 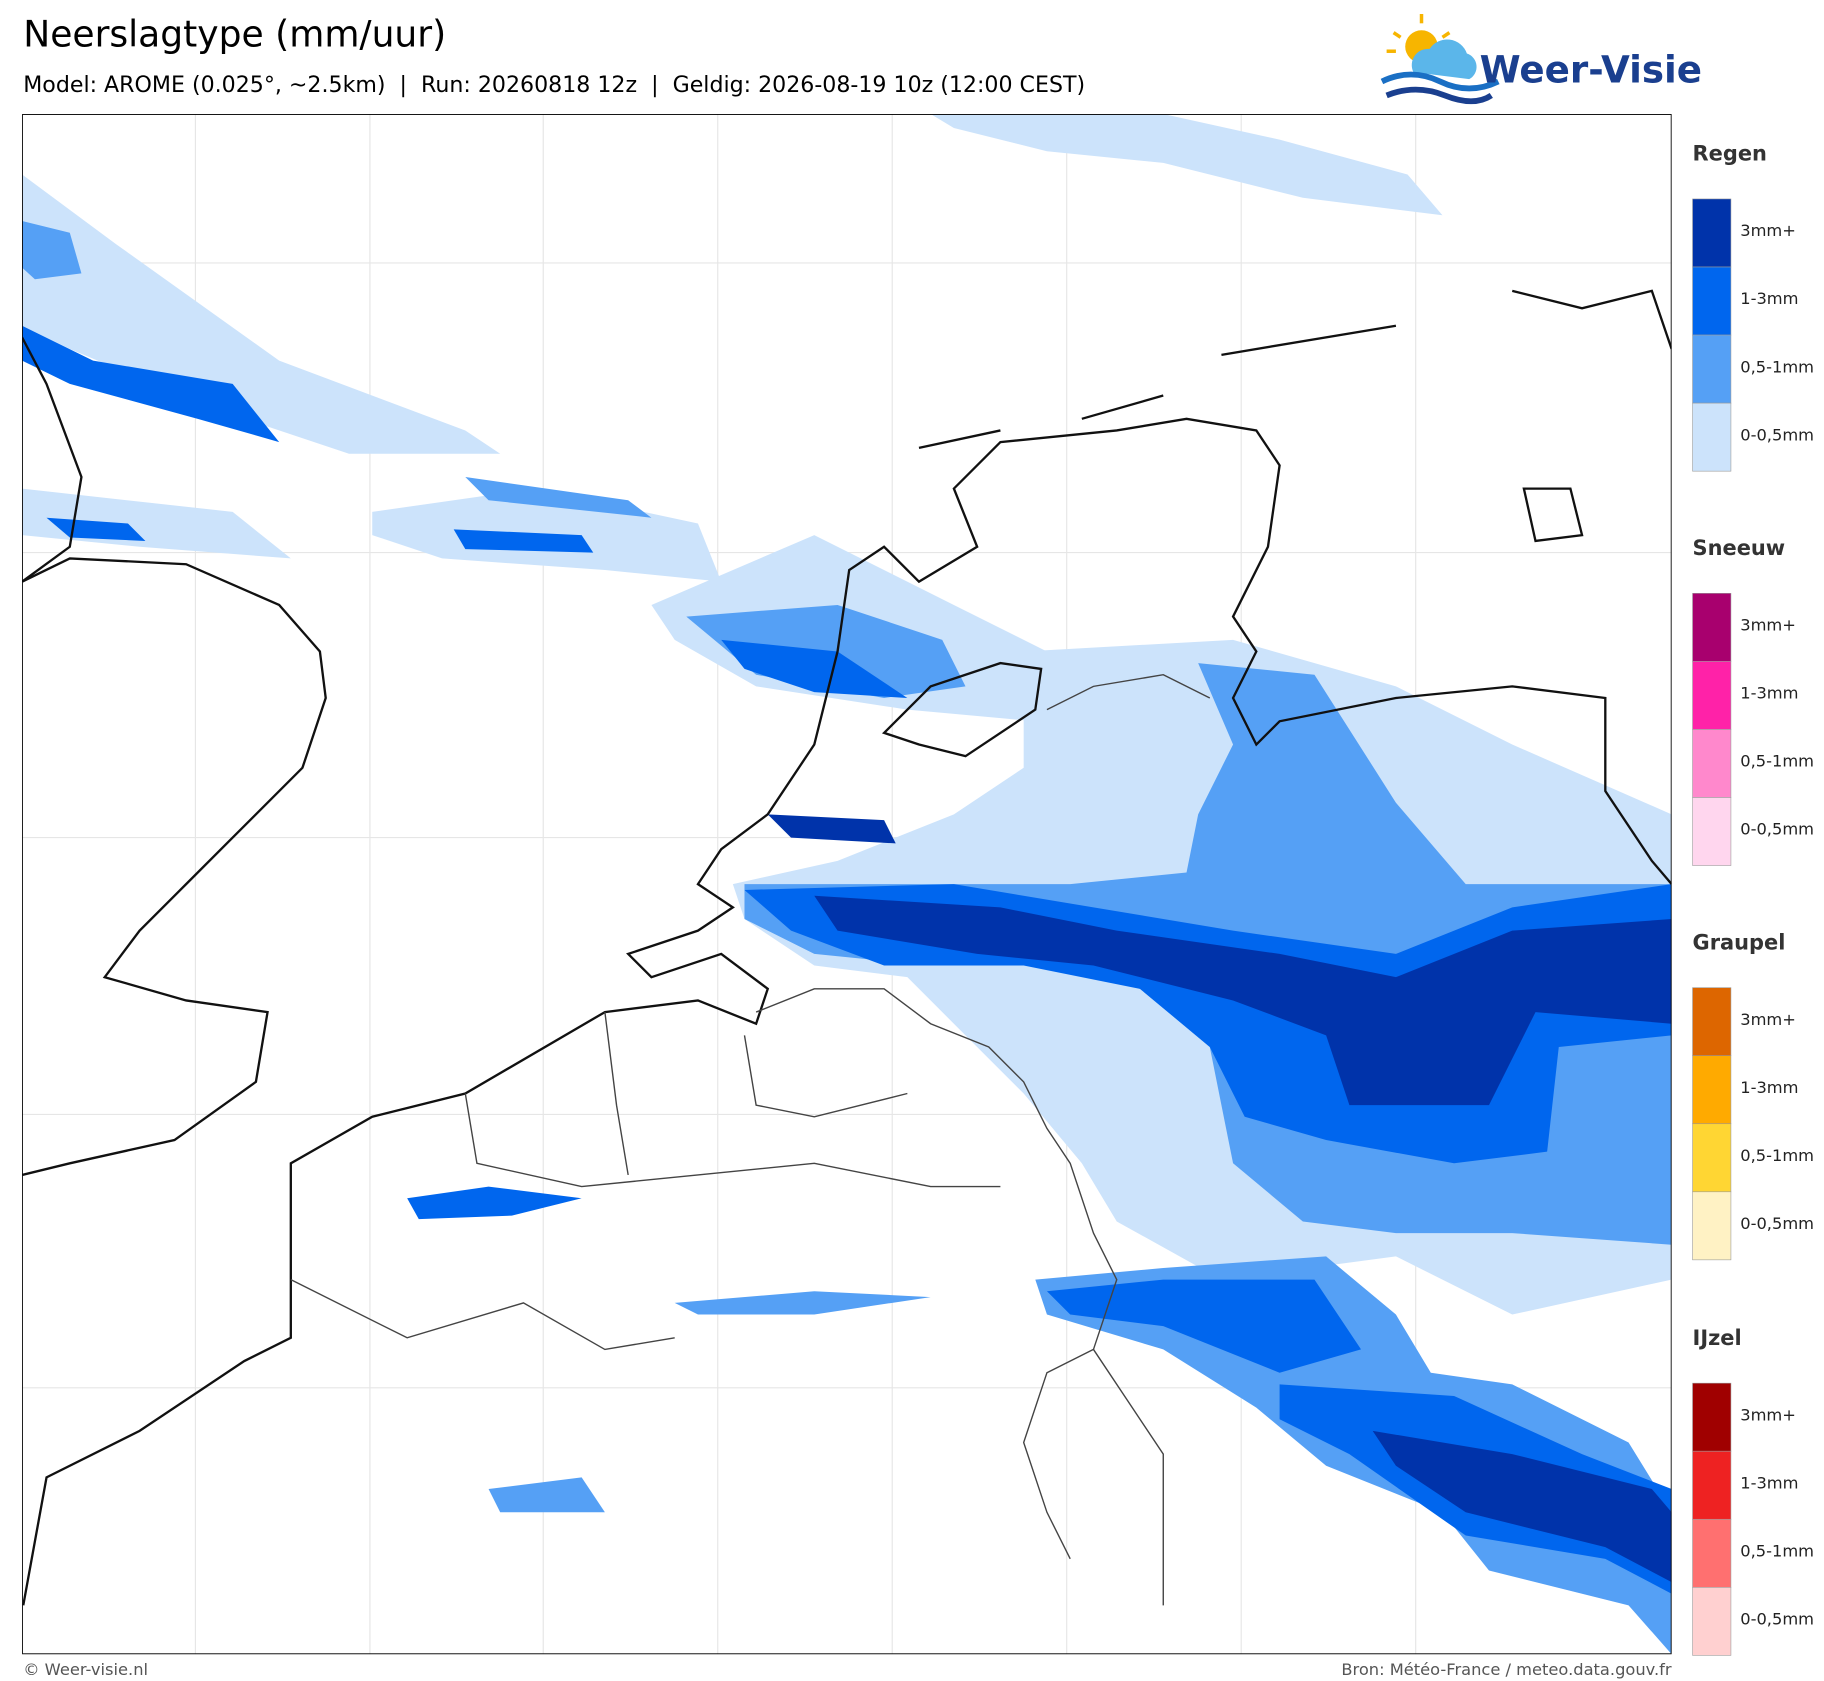 What do you see at coordinates (1739, 942) in the screenshot?
I see `legend-group-title: Graupel` at bounding box center [1739, 942].